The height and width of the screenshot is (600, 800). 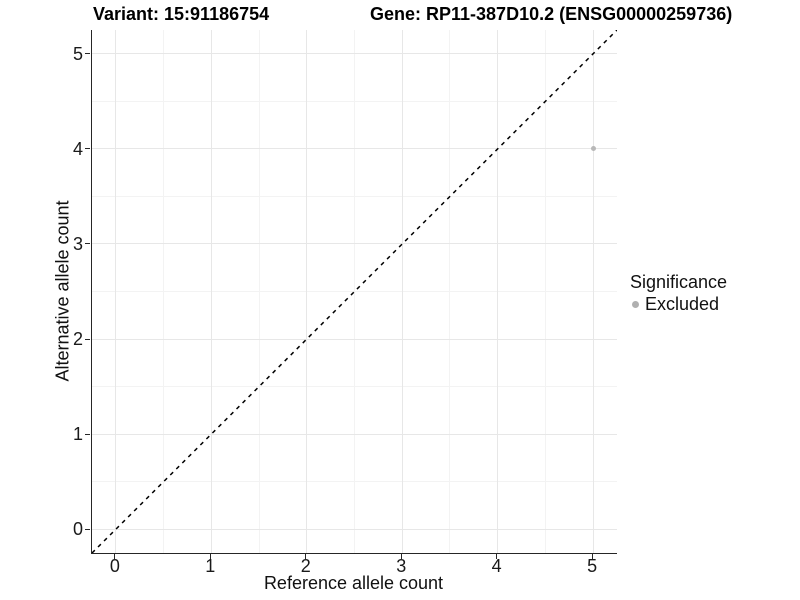 What do you see at coordinates (77, 339) in the screenshot?
I see `y-tick-label: 2` at bounding box center [77, 339].